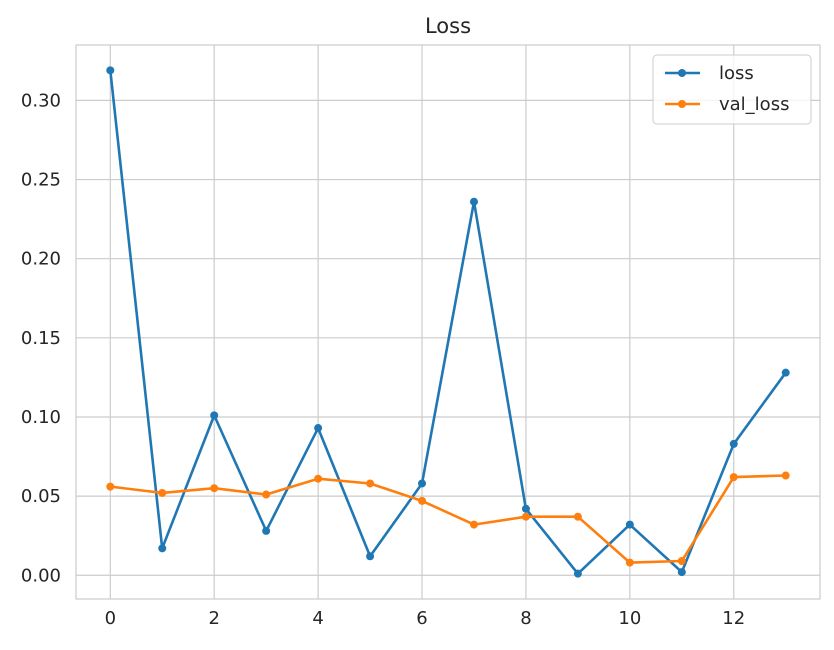 This screenshot has width=834, height=650. I want to click on y-tick-label: 0.05, so click(41, 496).